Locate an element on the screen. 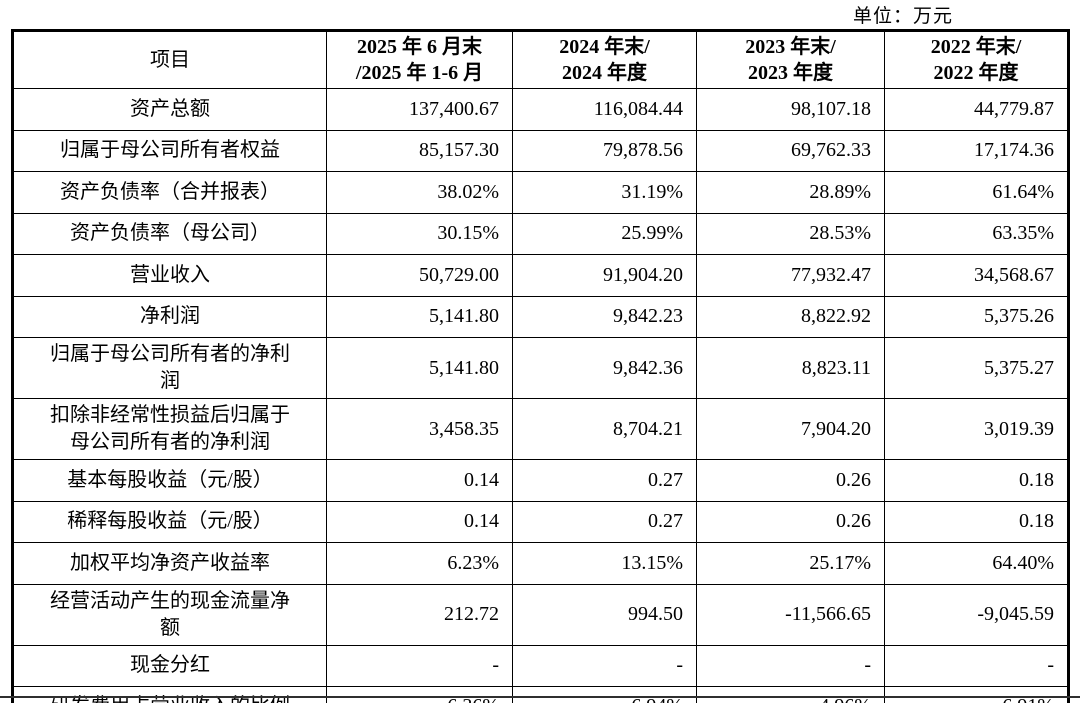  row-label: 归属于母公司所有者权益 is located at coordinates (169, 150).